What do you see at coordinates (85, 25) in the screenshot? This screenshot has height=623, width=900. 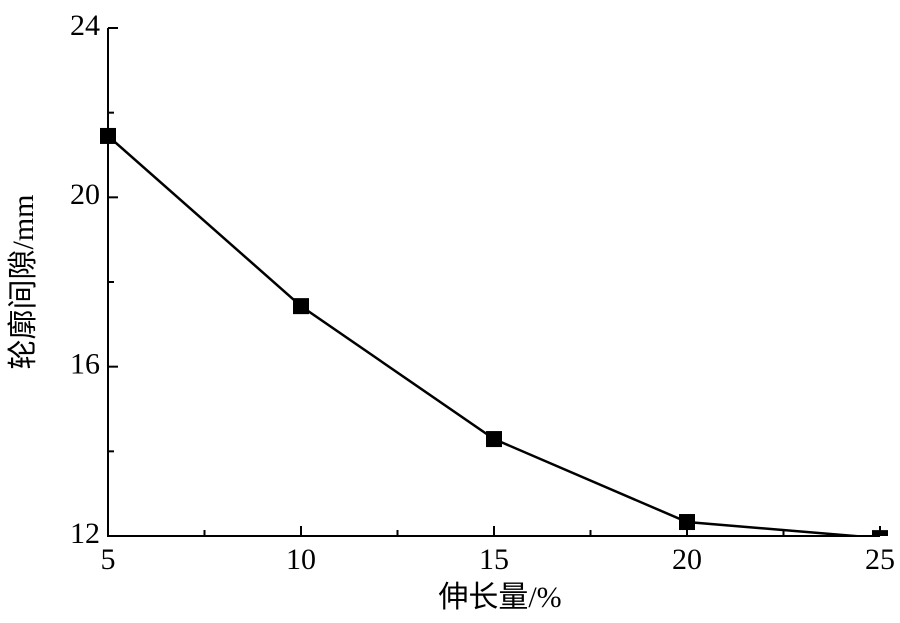 I see `y-tick-label: 24` at bounding box center [85, 25].